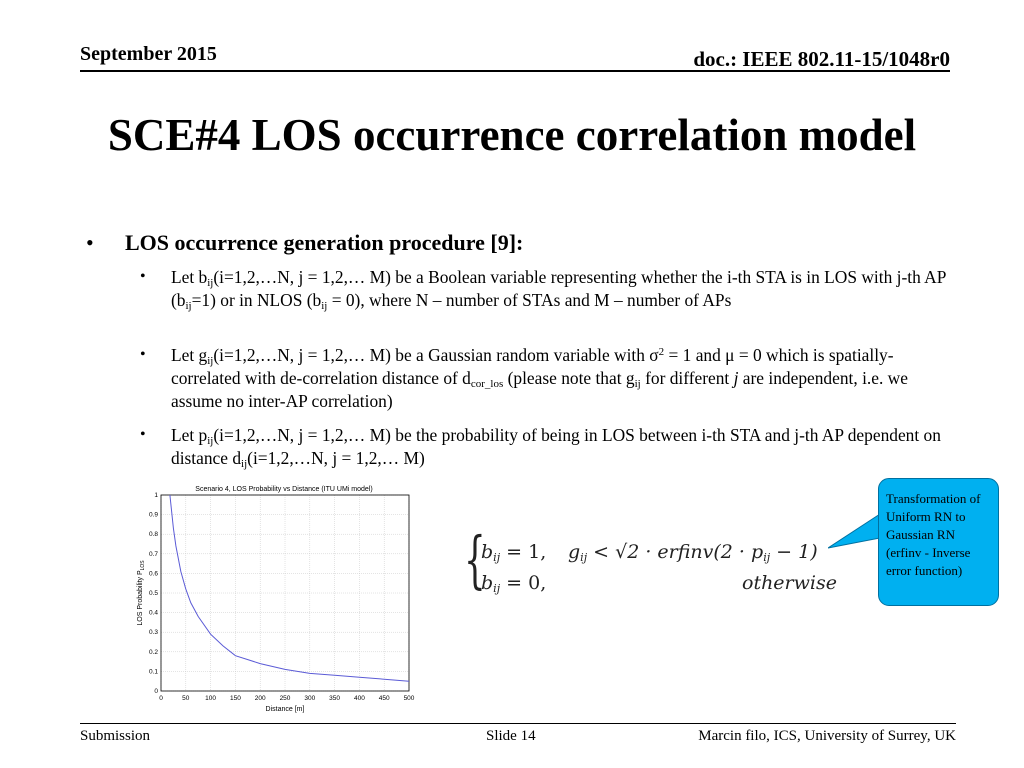 The image size is (1024, 768). What do you see at coordinates (285, 709) in the screenshot?
I see `chart-x-label: Distance [m]` at bounding box center [285, 709].